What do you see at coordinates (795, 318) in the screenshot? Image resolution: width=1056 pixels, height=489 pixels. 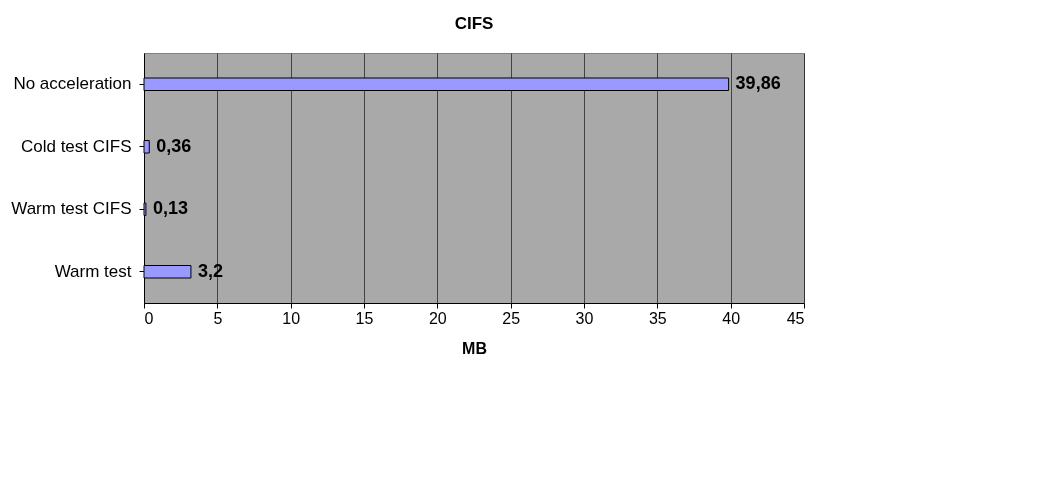 I see `x-tick-label: 45` at bounding box center [795, 318].